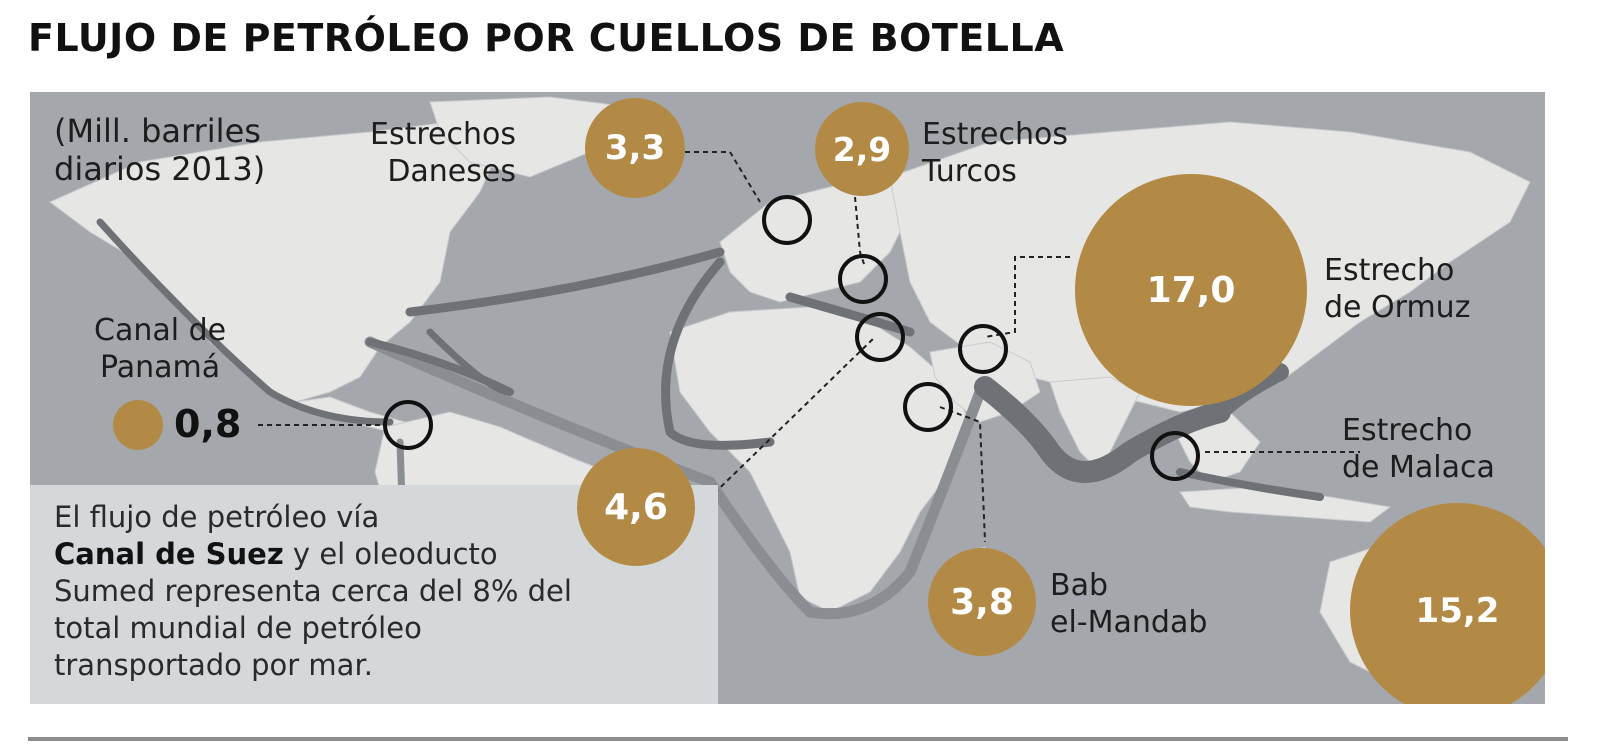 Image resolution: width=1600 pixels, height=752 pixels. I want to click on label-turkish: Estrechos Turcos, so click(995, 153).